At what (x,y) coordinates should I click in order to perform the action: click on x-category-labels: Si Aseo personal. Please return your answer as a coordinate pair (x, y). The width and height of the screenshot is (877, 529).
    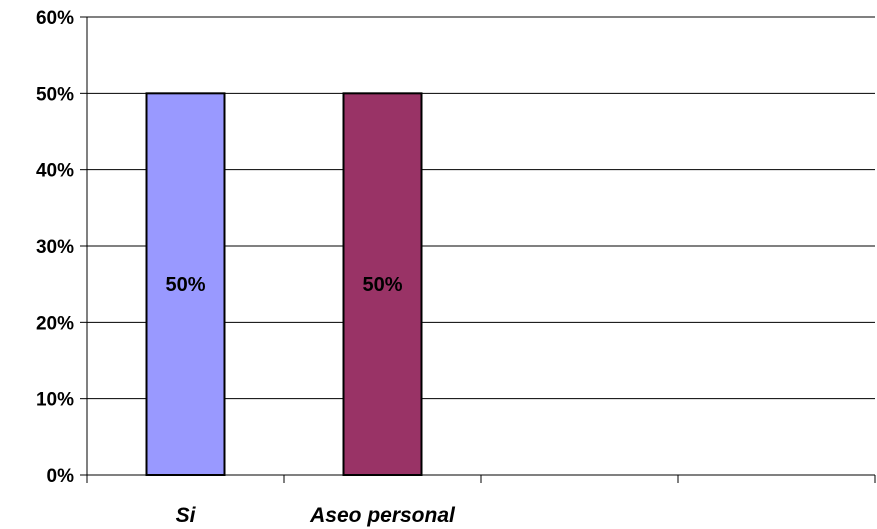
    Looking at the image, I should click on (316, 515).